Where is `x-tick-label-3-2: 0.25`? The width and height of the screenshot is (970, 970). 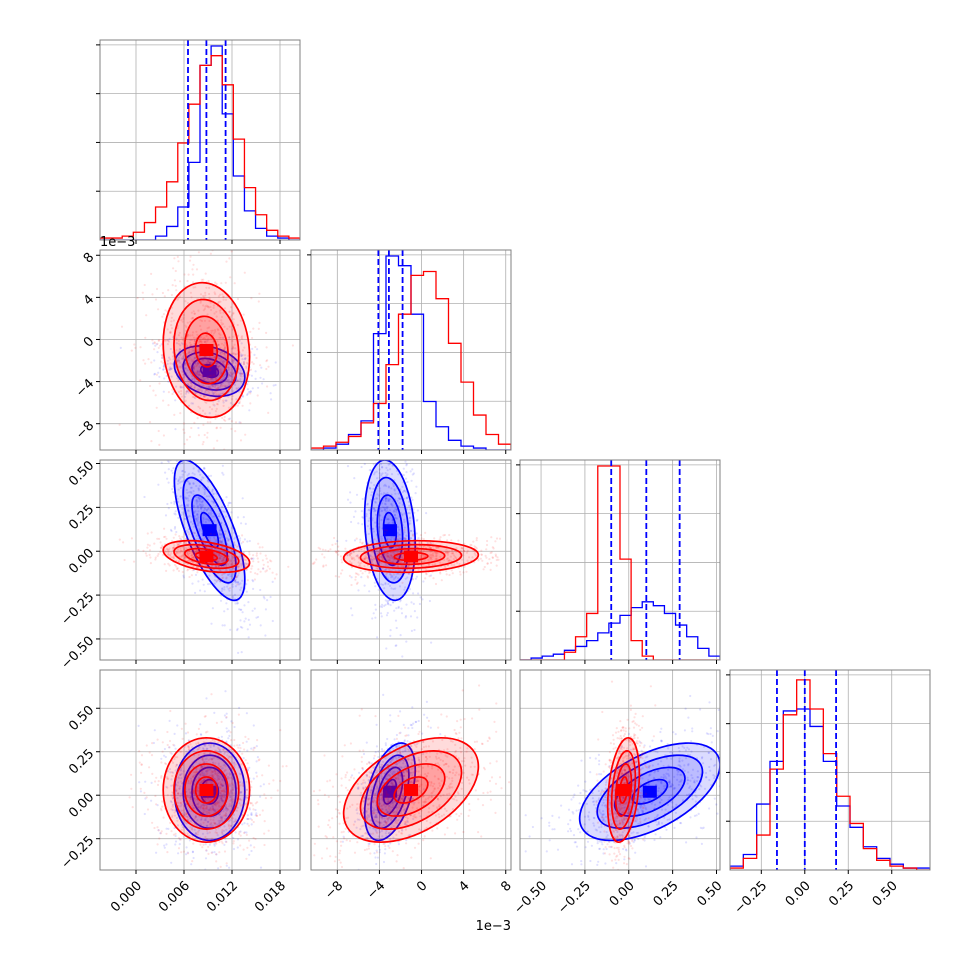
x-tick-label-3-2: 0.25 is located at coordinates (841, 893).